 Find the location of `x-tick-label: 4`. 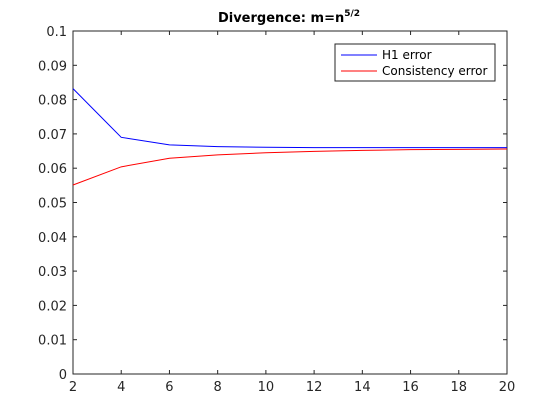

x-tick-label: 4 is located at coordinates (121, 387).